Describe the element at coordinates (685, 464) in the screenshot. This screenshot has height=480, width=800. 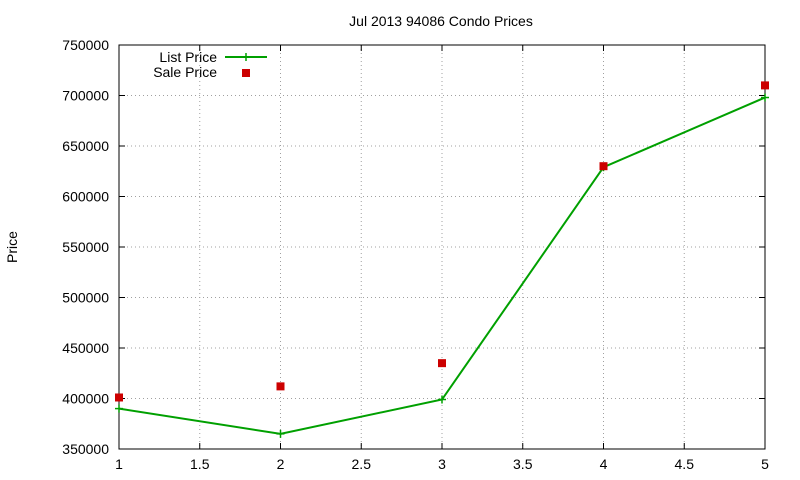
I see `x-tick-label: 4.5` at that location.